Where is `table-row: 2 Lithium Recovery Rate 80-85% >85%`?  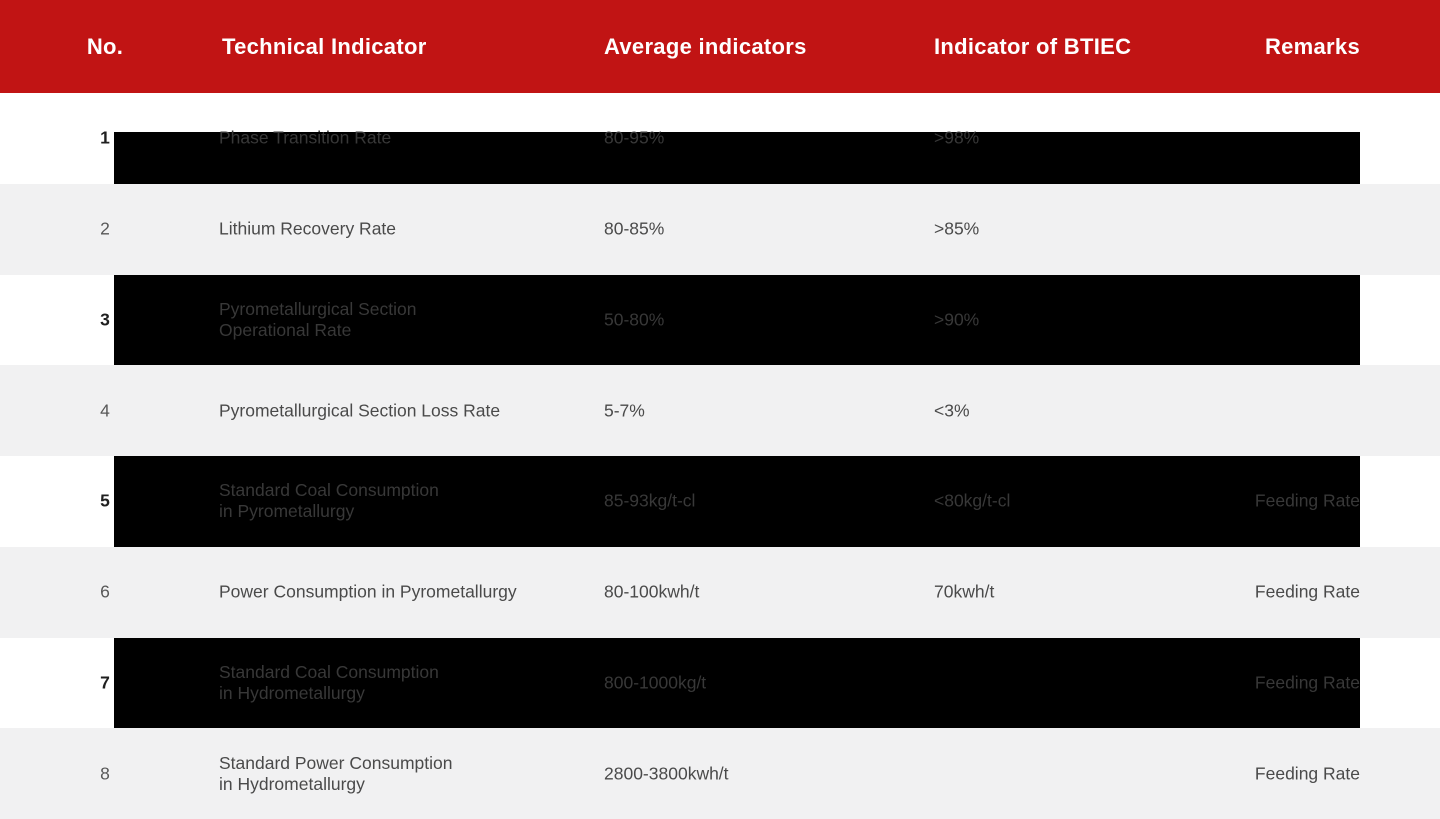
table-row: 2 Lithium Recovery Rate 80-85% >85% is located at coordinates (720, 229).